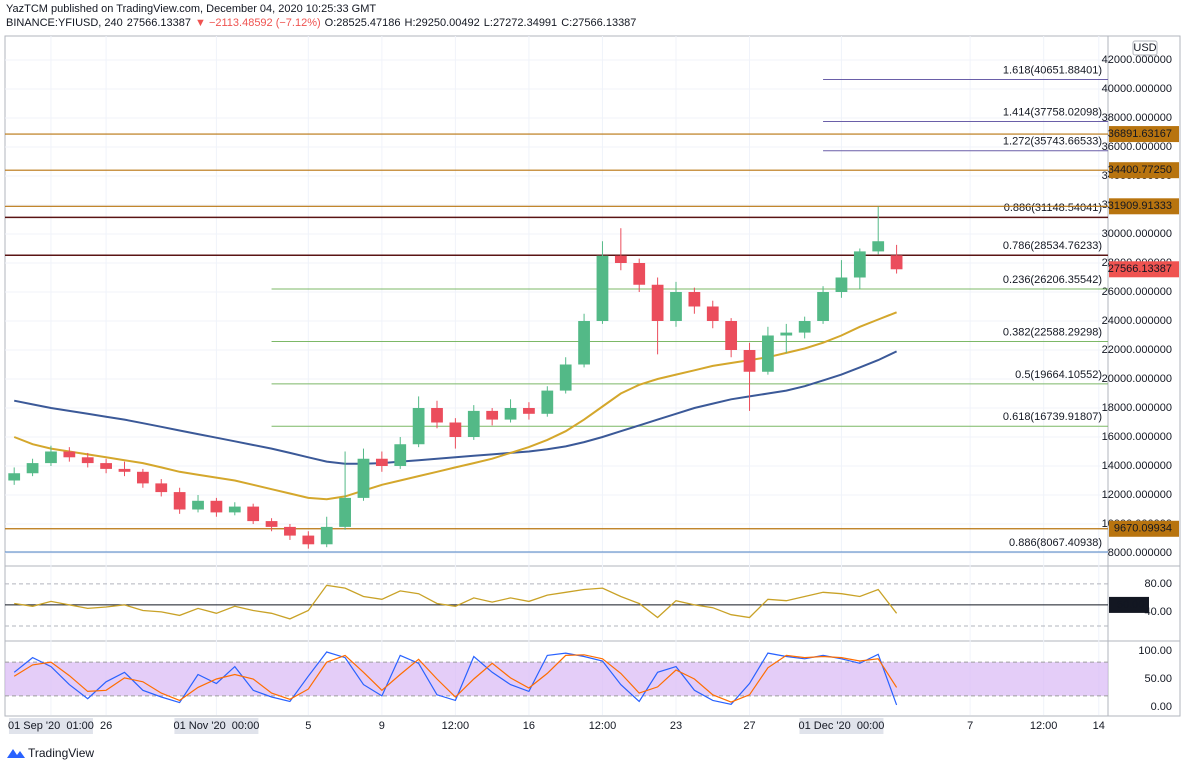 The image size is (1185, 768). I want to click on price-badge-label: 9670.09934, so click(1143, 529).